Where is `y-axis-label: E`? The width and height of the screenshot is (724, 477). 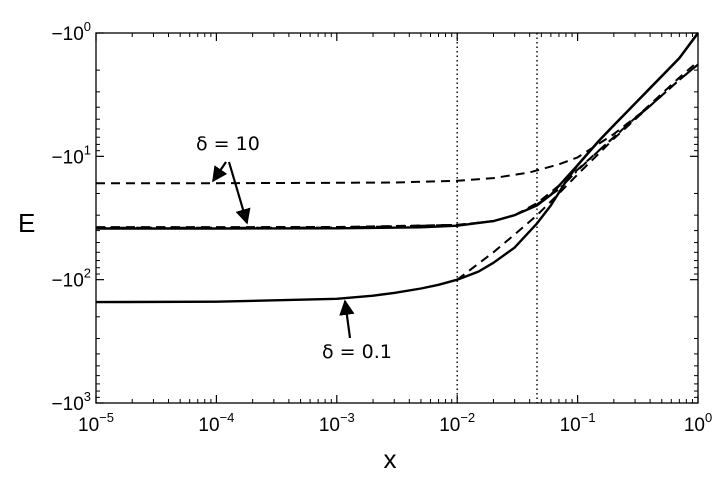
y-axis-label: E is located at coordinates (26, 223).